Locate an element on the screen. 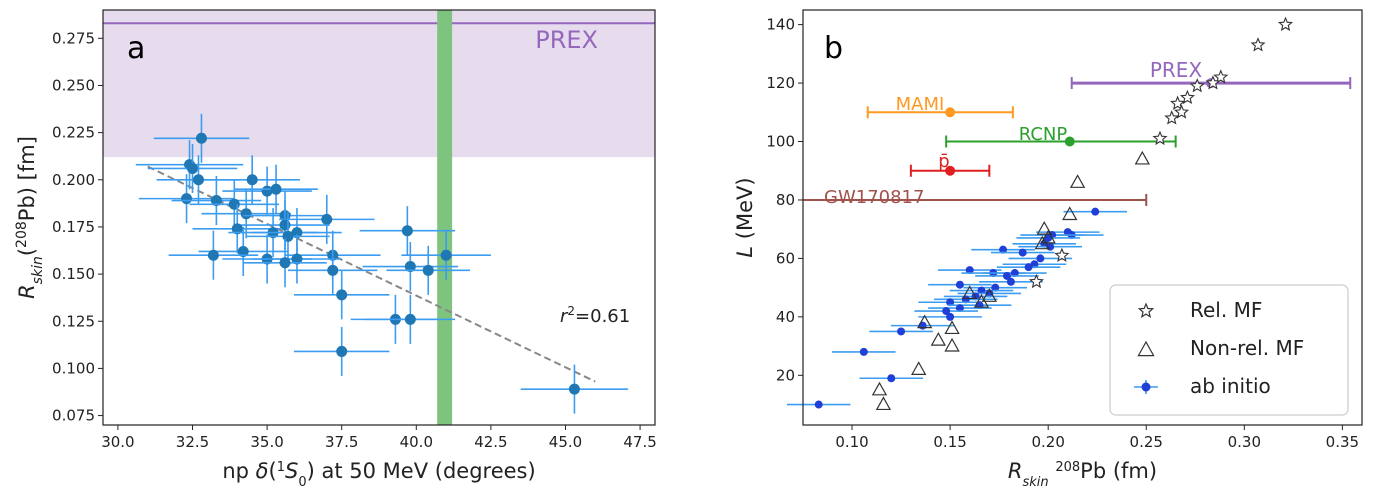 The width and height of the screenshot is (1373, 490). x-tick-label: 47.5 is located at coordinates (639, 442).